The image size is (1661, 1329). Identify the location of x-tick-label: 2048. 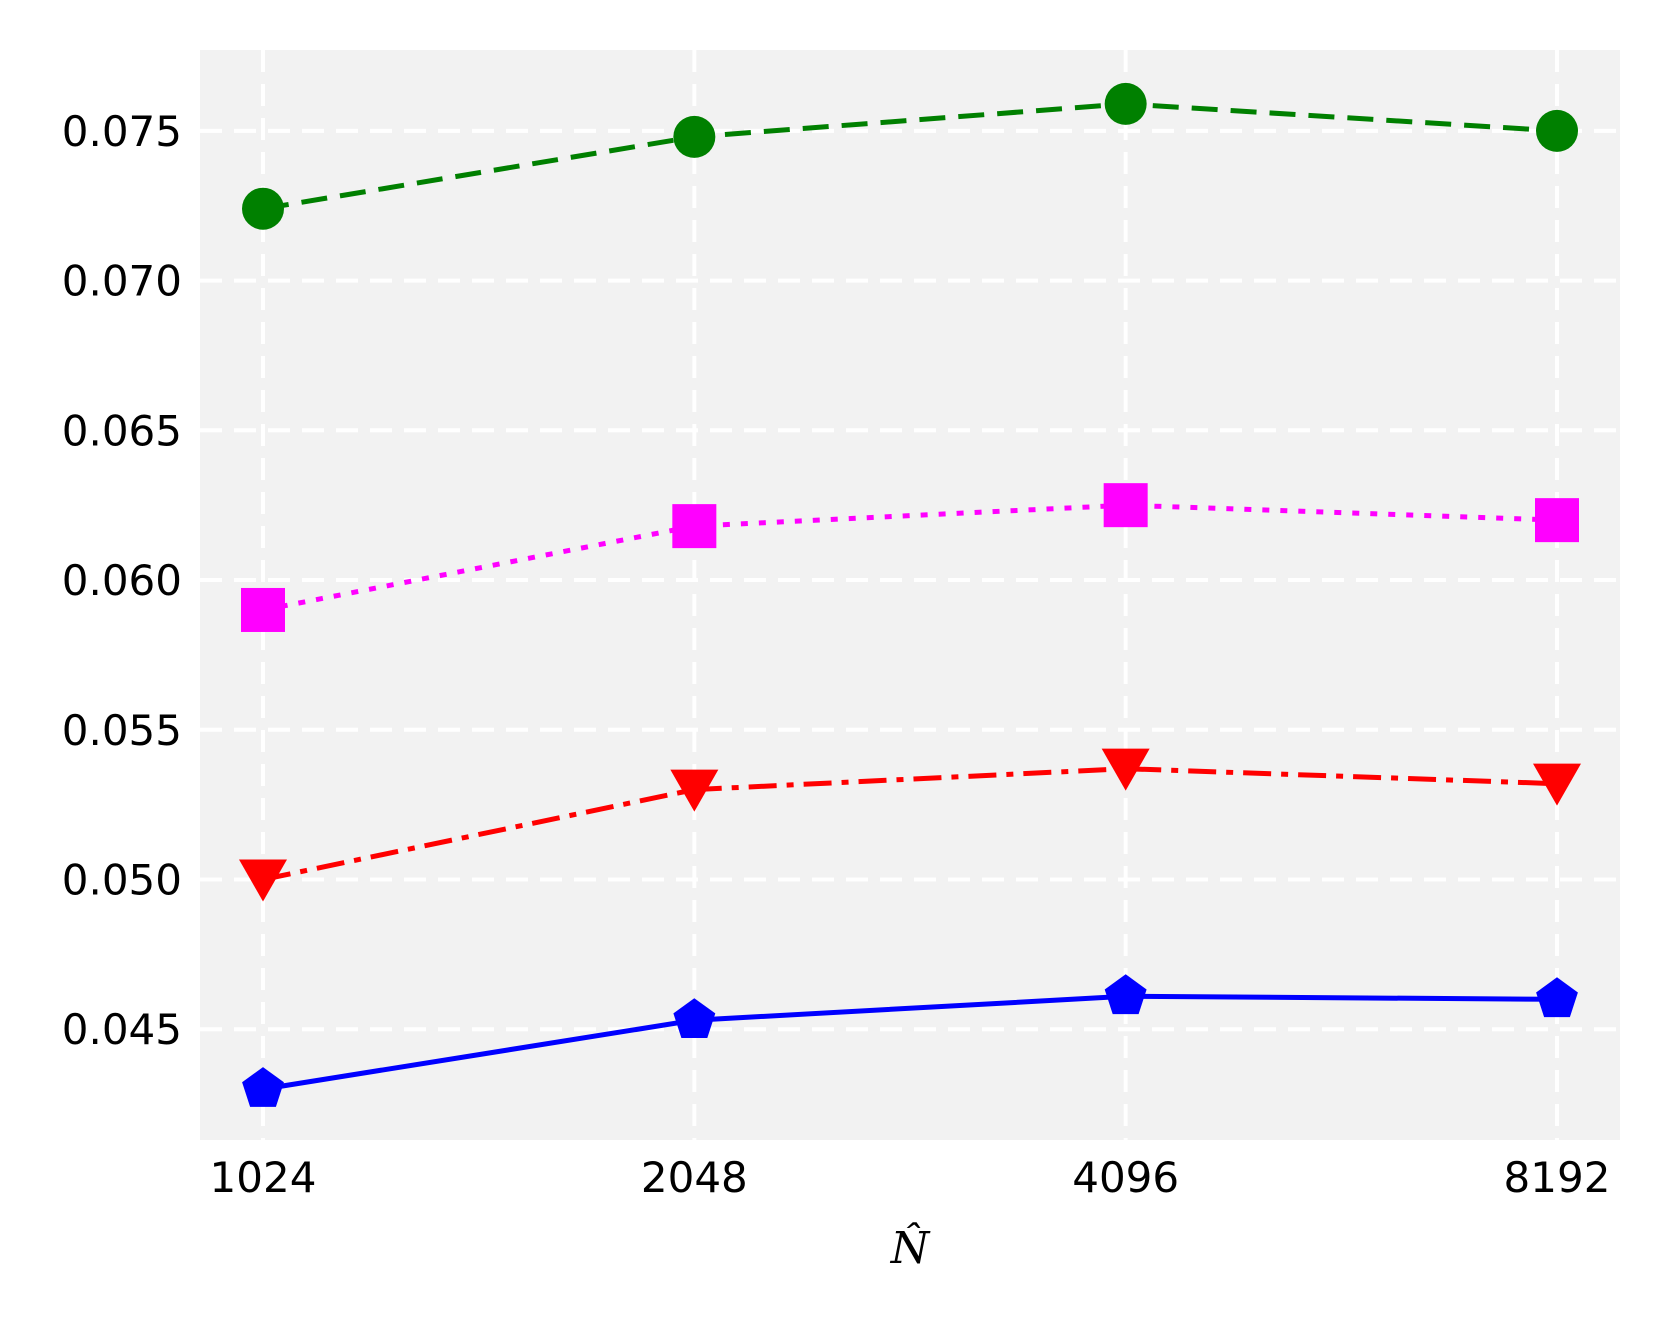
(694, 1177).